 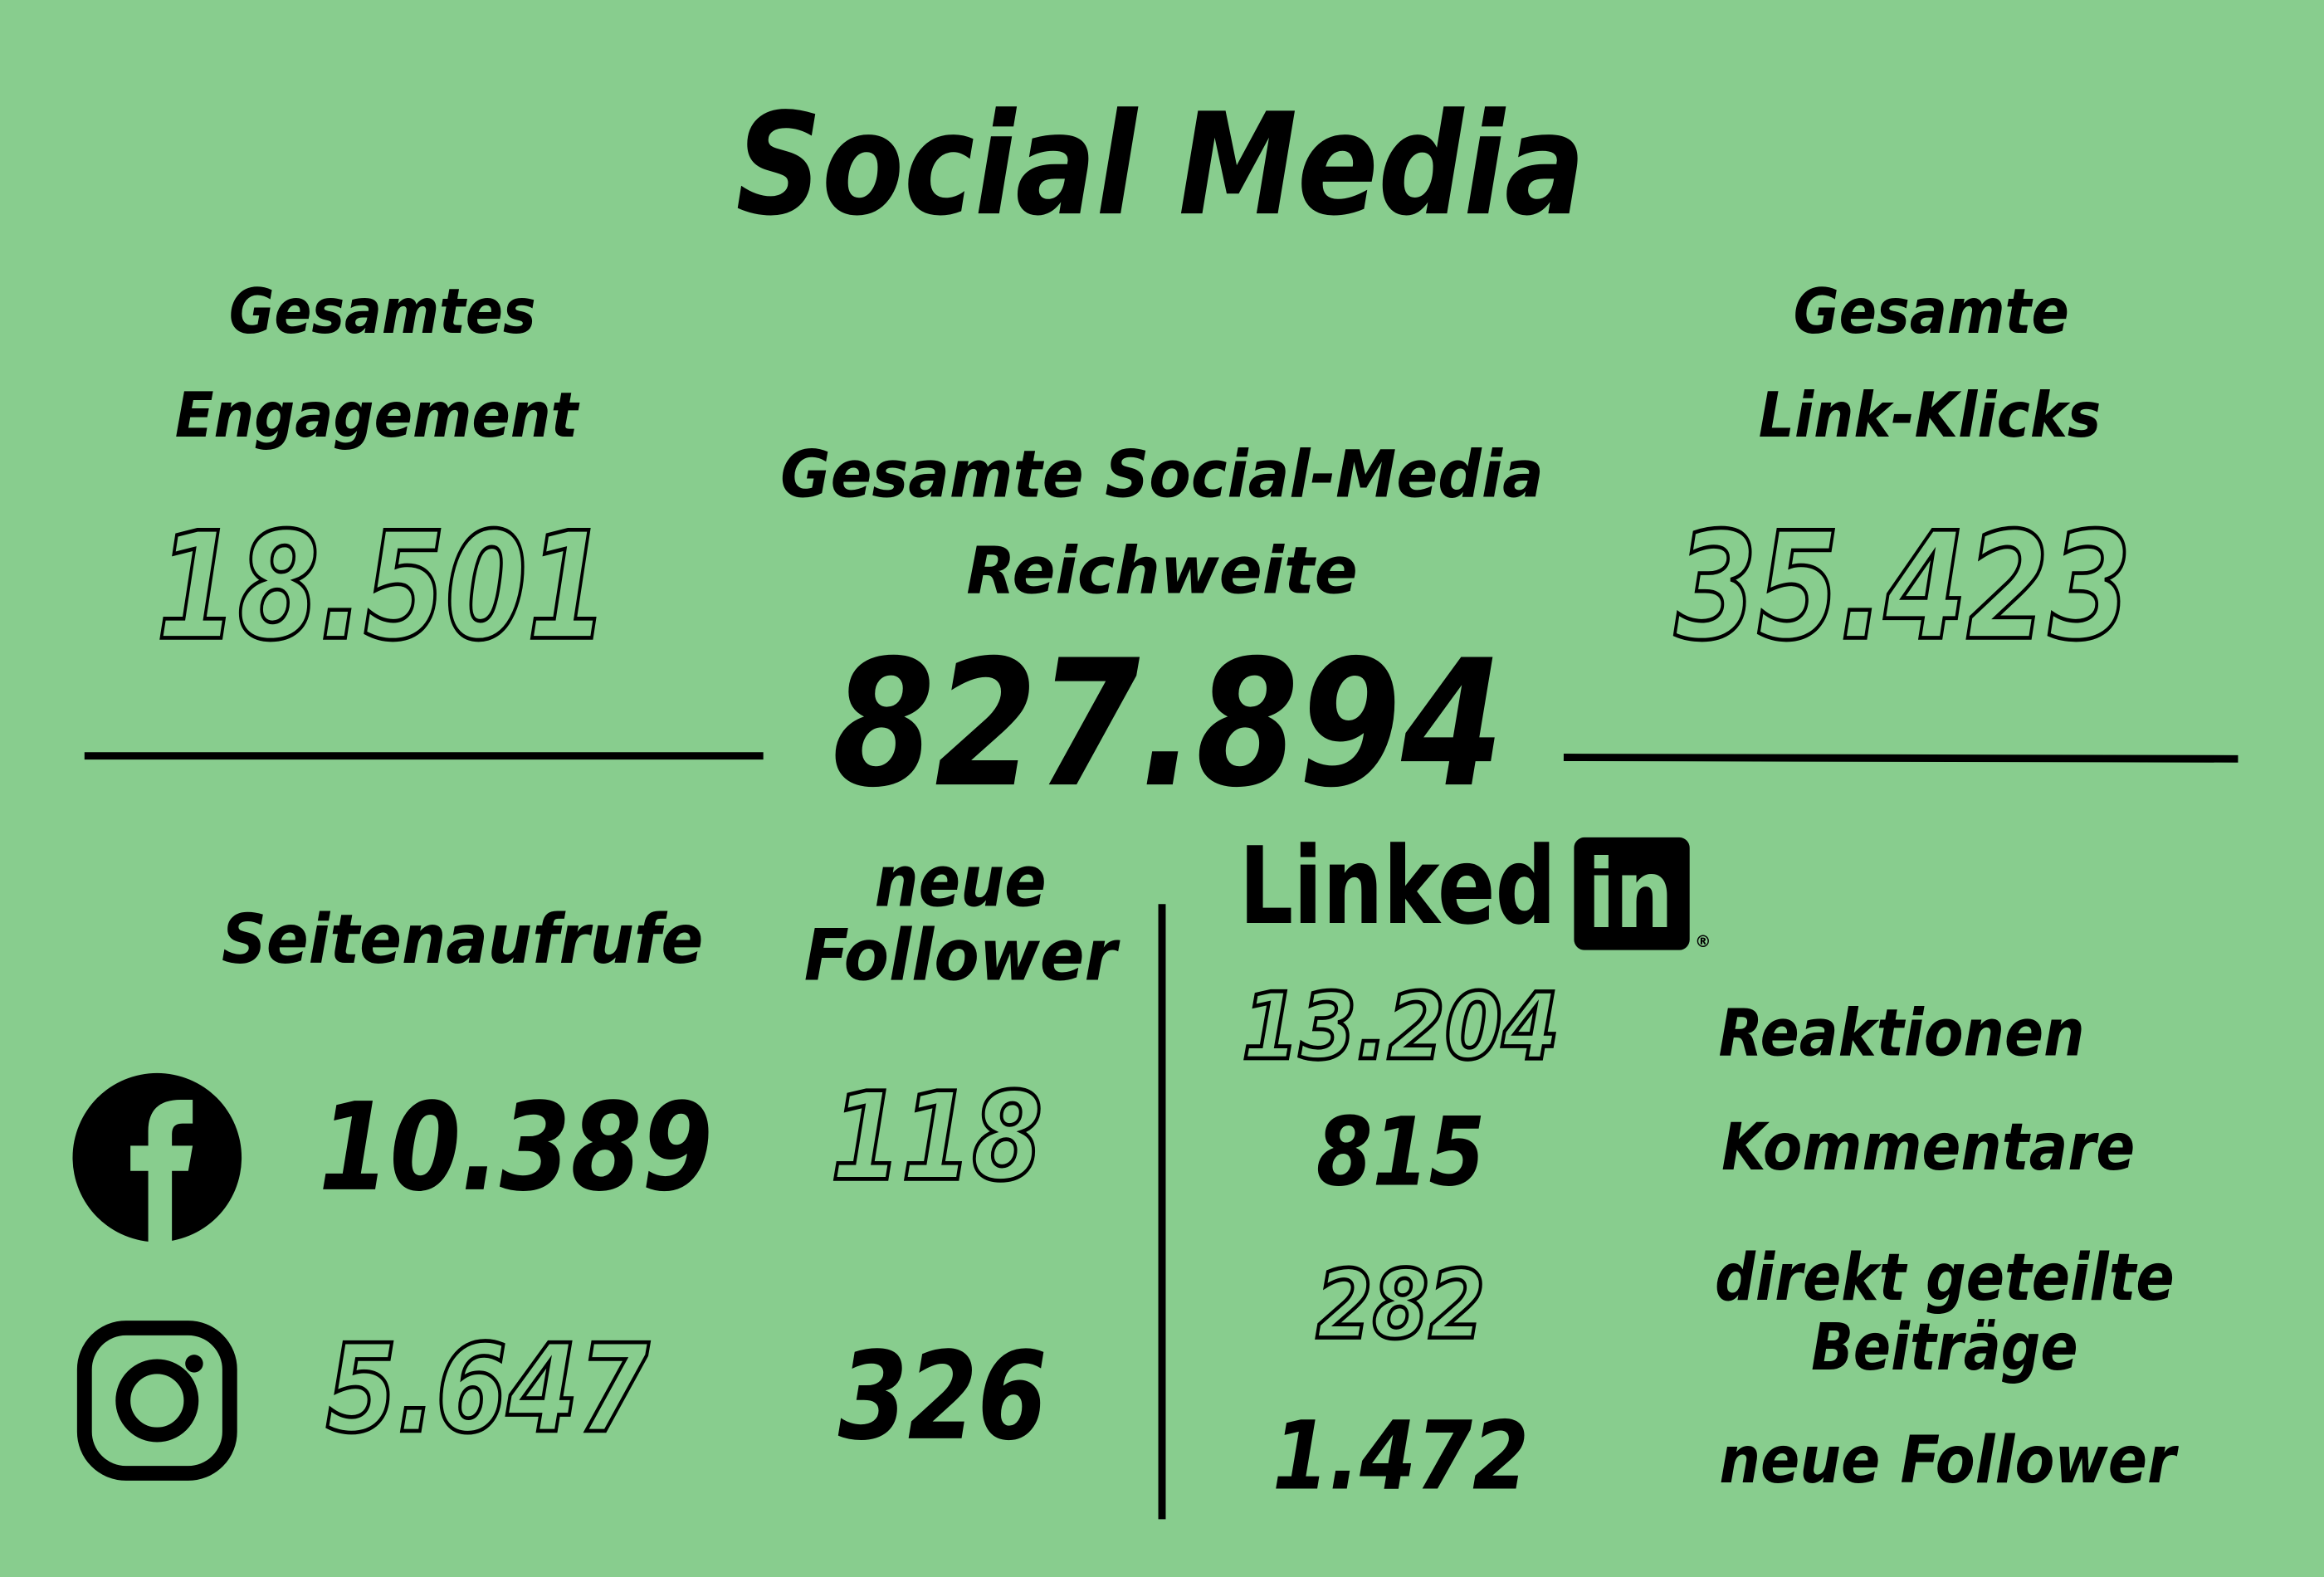 I want to click on linkedin-label: Kommentare, so click(x=1928, y=1147).